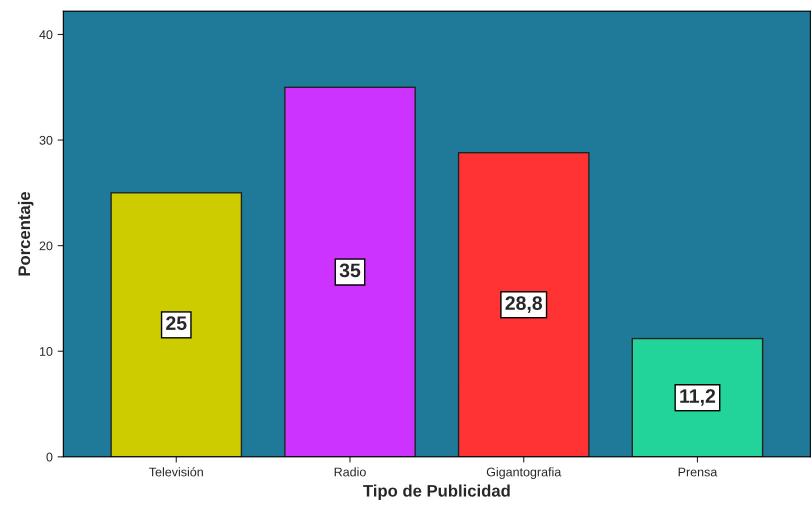 This screenshot has height=511, width=812. What do you see at coordinates (46, 351) in the screenshot?
I see `y-tick-label: 10` at bounding box center [46, 351].